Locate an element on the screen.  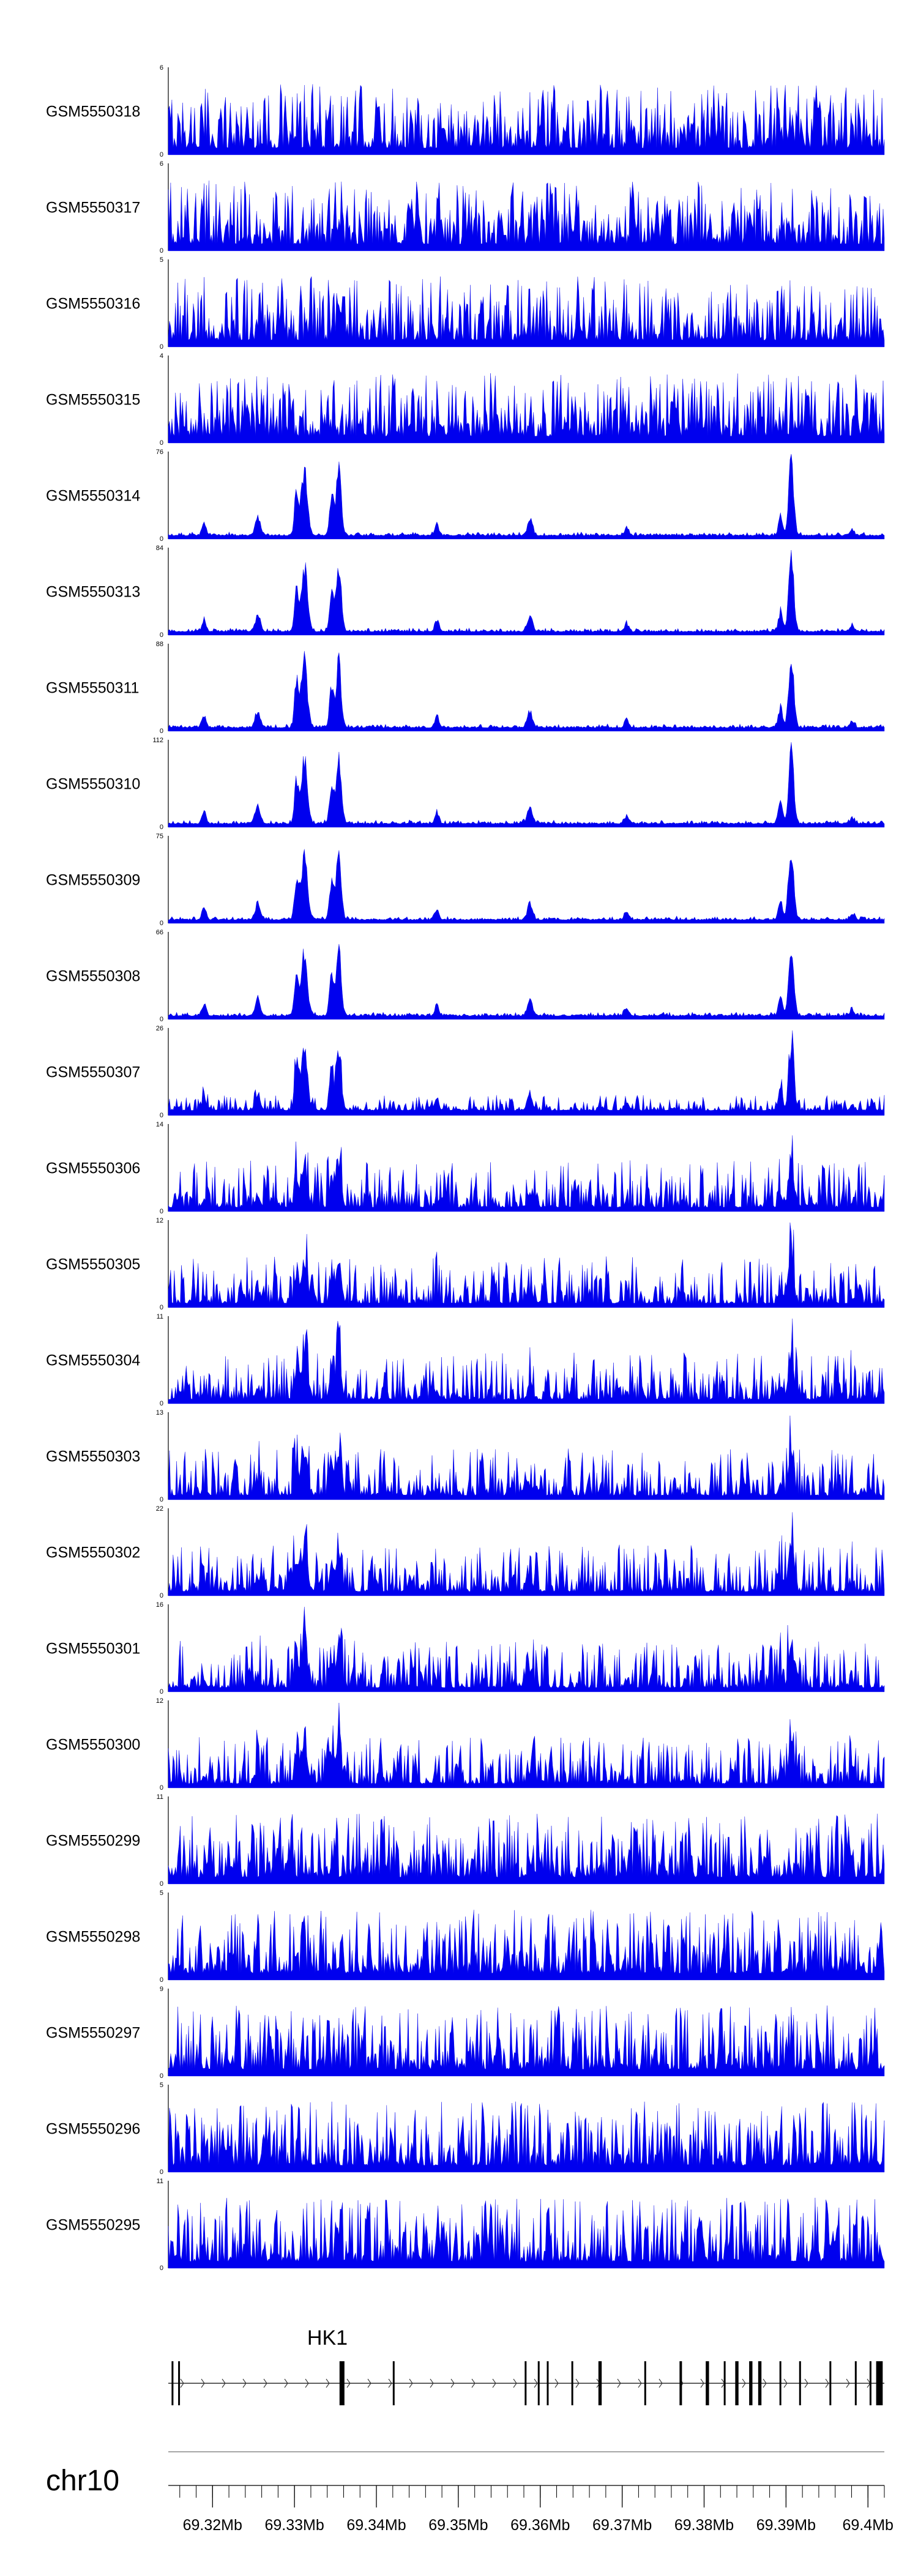
track-label: GSM5550300 is located at coordinates (93, 1745).